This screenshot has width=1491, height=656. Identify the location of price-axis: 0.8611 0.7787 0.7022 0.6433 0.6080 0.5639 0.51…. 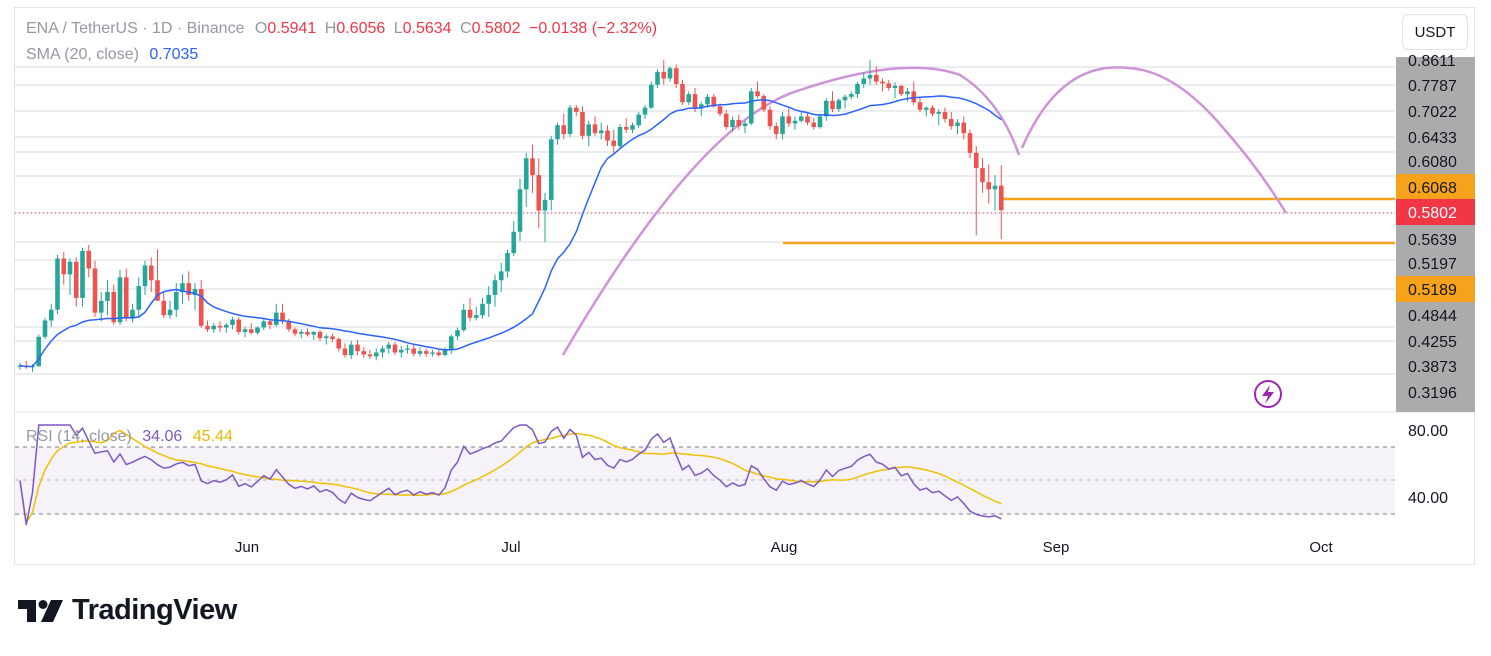
(1435, 232).